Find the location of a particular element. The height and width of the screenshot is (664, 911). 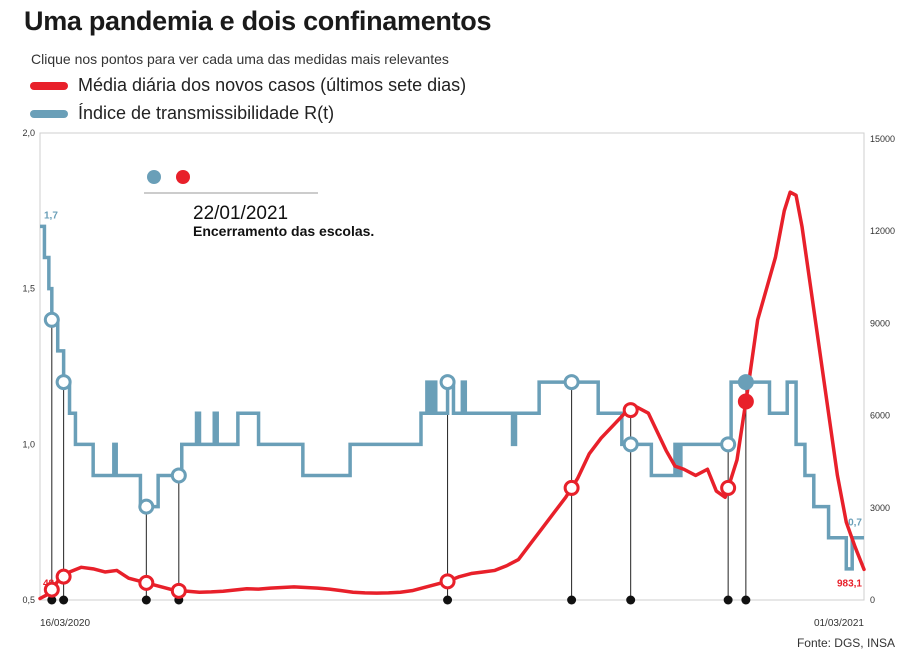

x-start-label: 16/03/2020 is located at coordinates (65, 623).